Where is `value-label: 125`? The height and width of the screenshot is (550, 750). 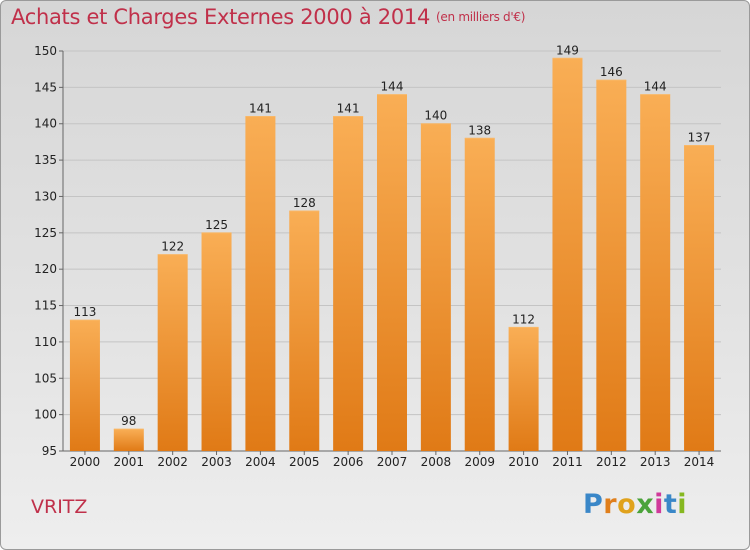
value-label: 125 is located at coordinates (216, 225).